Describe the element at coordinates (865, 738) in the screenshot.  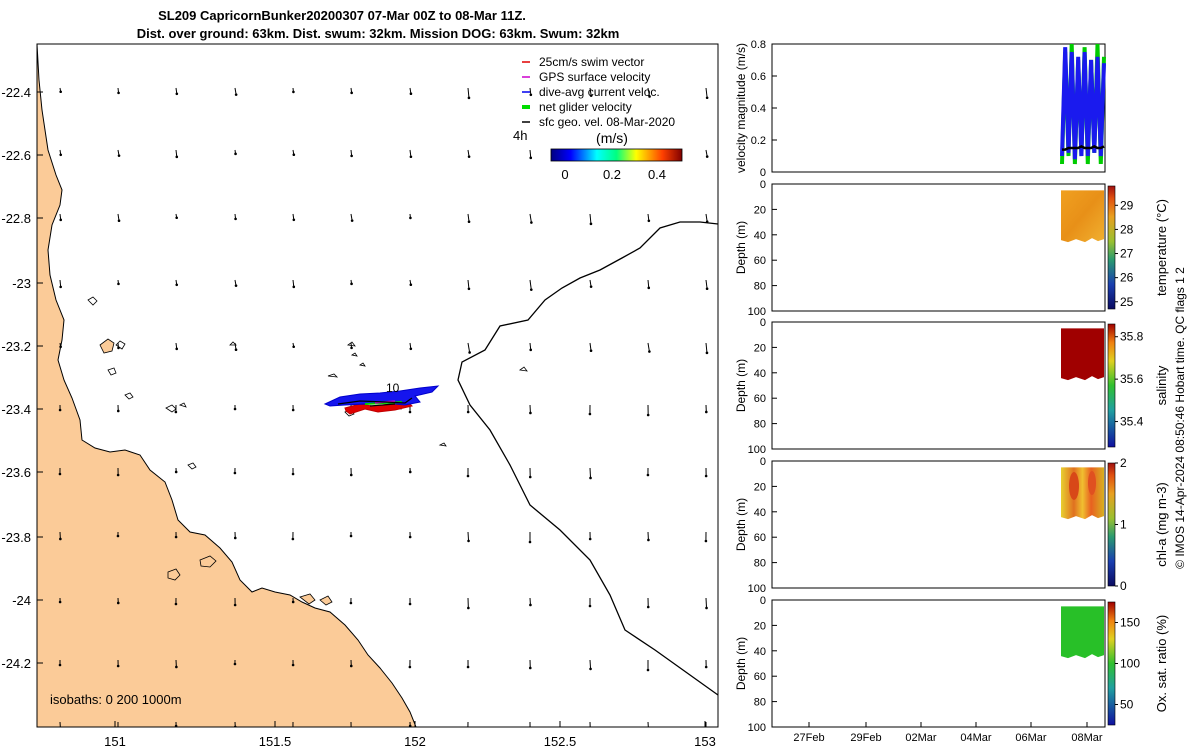
I see `date-tick-label: 29Feb` at that location.